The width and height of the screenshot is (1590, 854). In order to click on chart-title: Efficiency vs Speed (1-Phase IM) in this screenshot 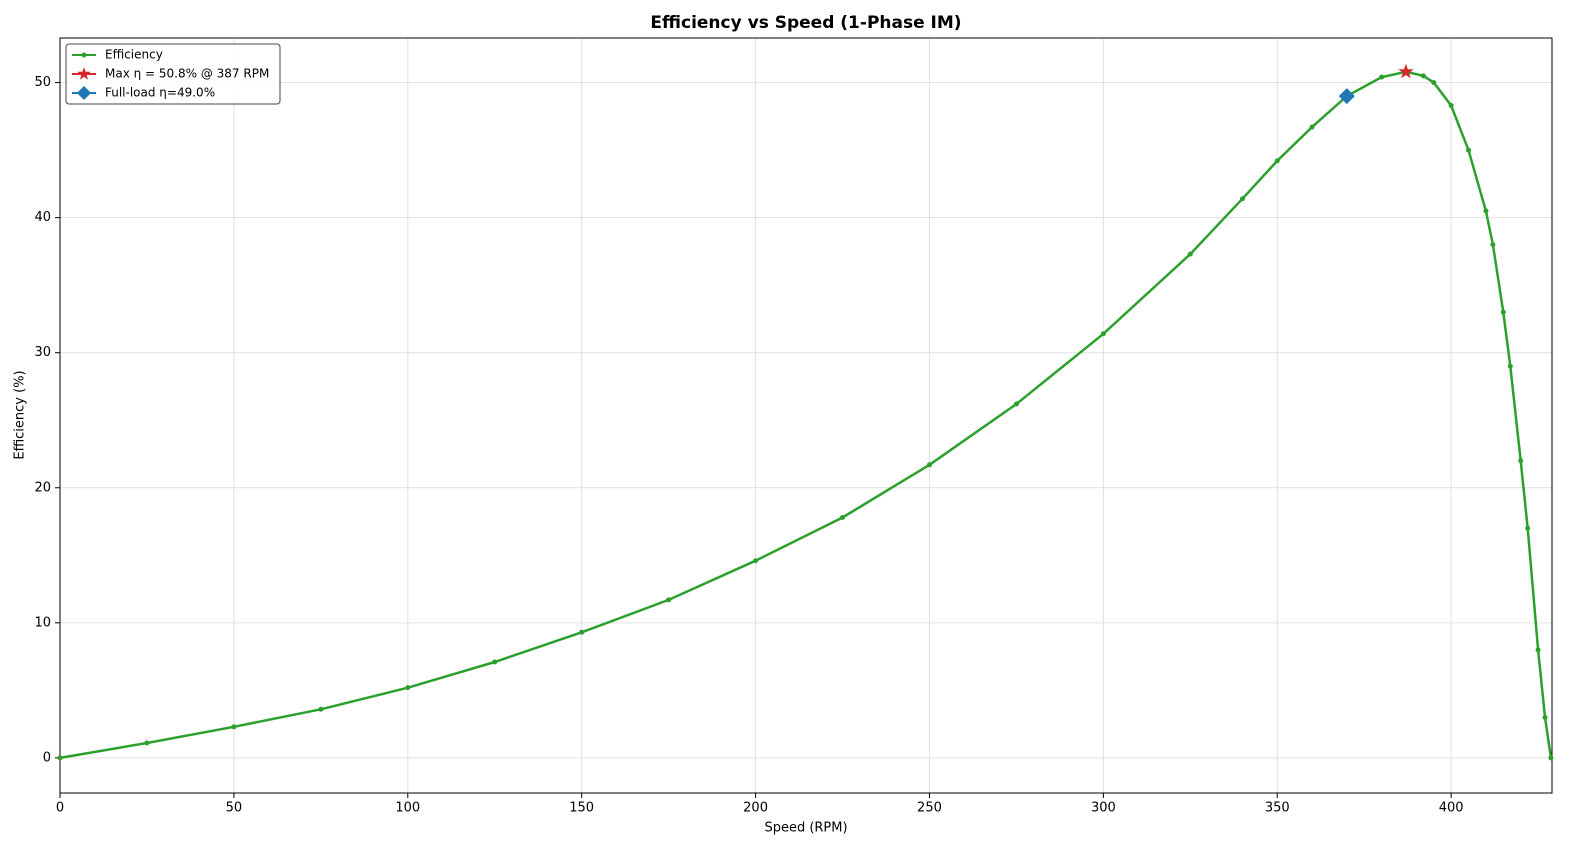, I will do `click(805, 23)`.